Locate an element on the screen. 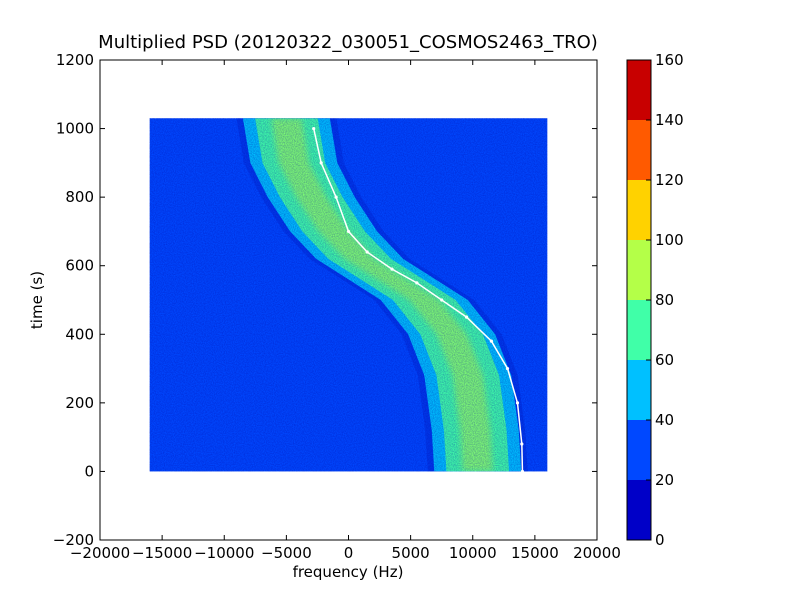 The width and height of the screenshot is (800, 600). x-tick-label: 20000 is located at coordinates (597, 553).